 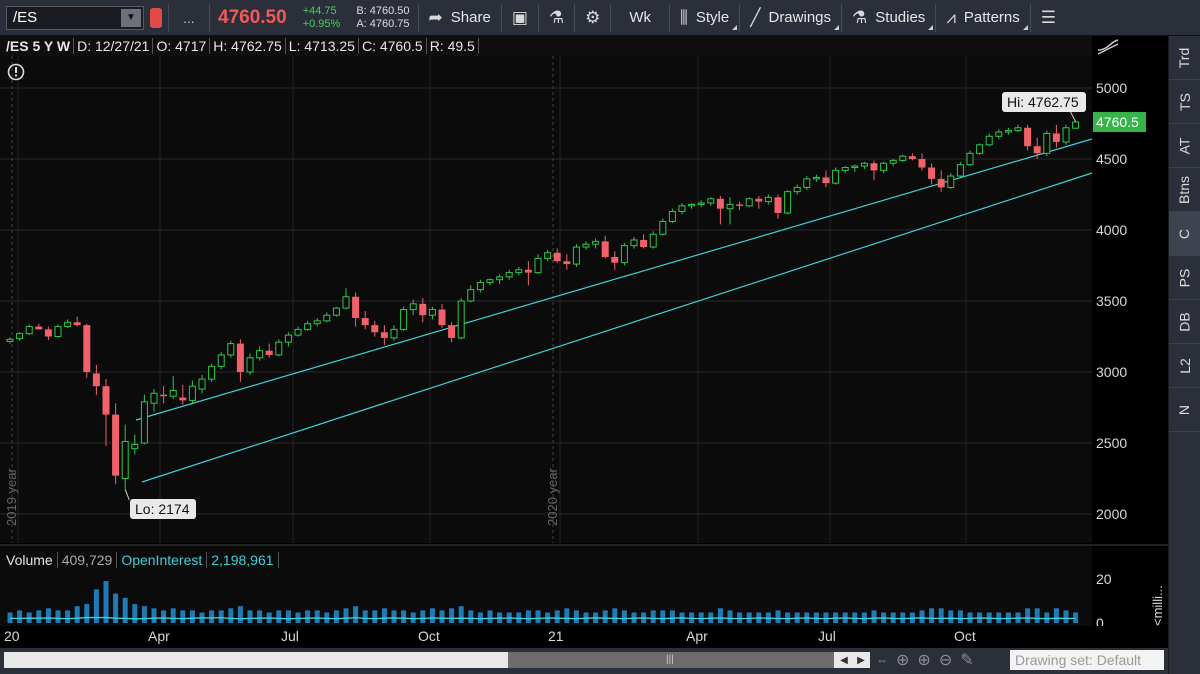 I want to click on tab-btns: Btns, so click(x=1184, y=190).